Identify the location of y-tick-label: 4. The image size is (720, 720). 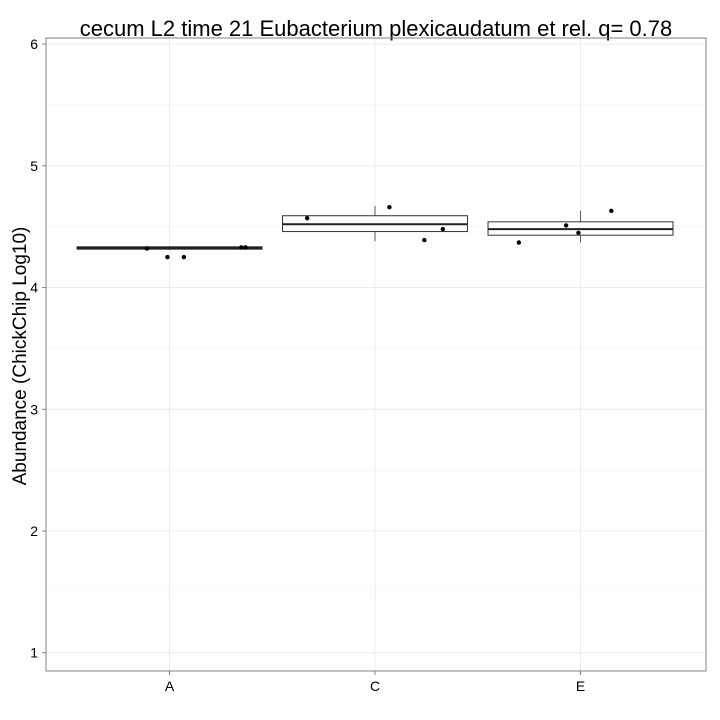
(34, 288).